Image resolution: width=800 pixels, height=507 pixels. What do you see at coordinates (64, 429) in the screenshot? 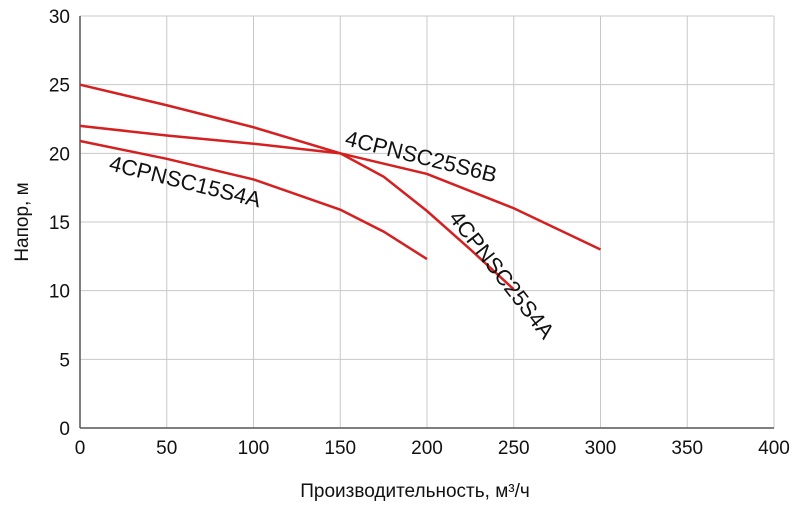
I see `y-tick-label: 0` at bounding box center [64, 429].